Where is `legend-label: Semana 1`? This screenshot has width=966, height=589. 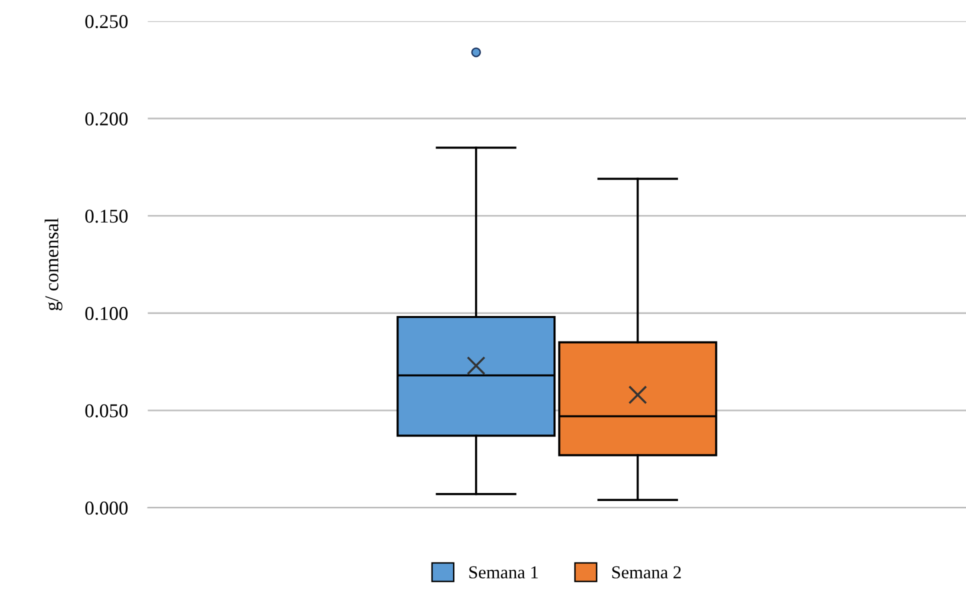 legend-label: Semana 1 is located at coordinates (503, 572).